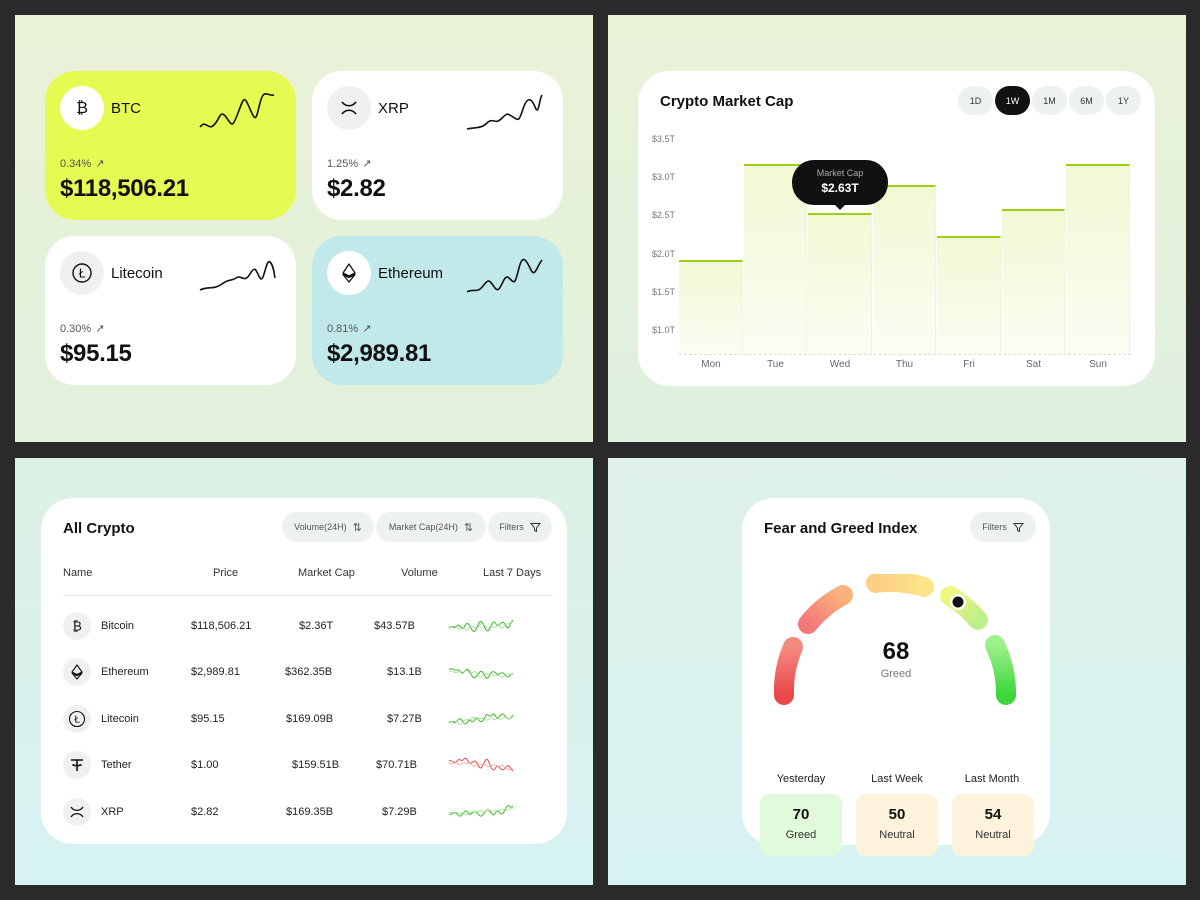 The width and height of the screenshot is (1200, 900). I want to click on coin-change: 0.34%, so click(76, 163).